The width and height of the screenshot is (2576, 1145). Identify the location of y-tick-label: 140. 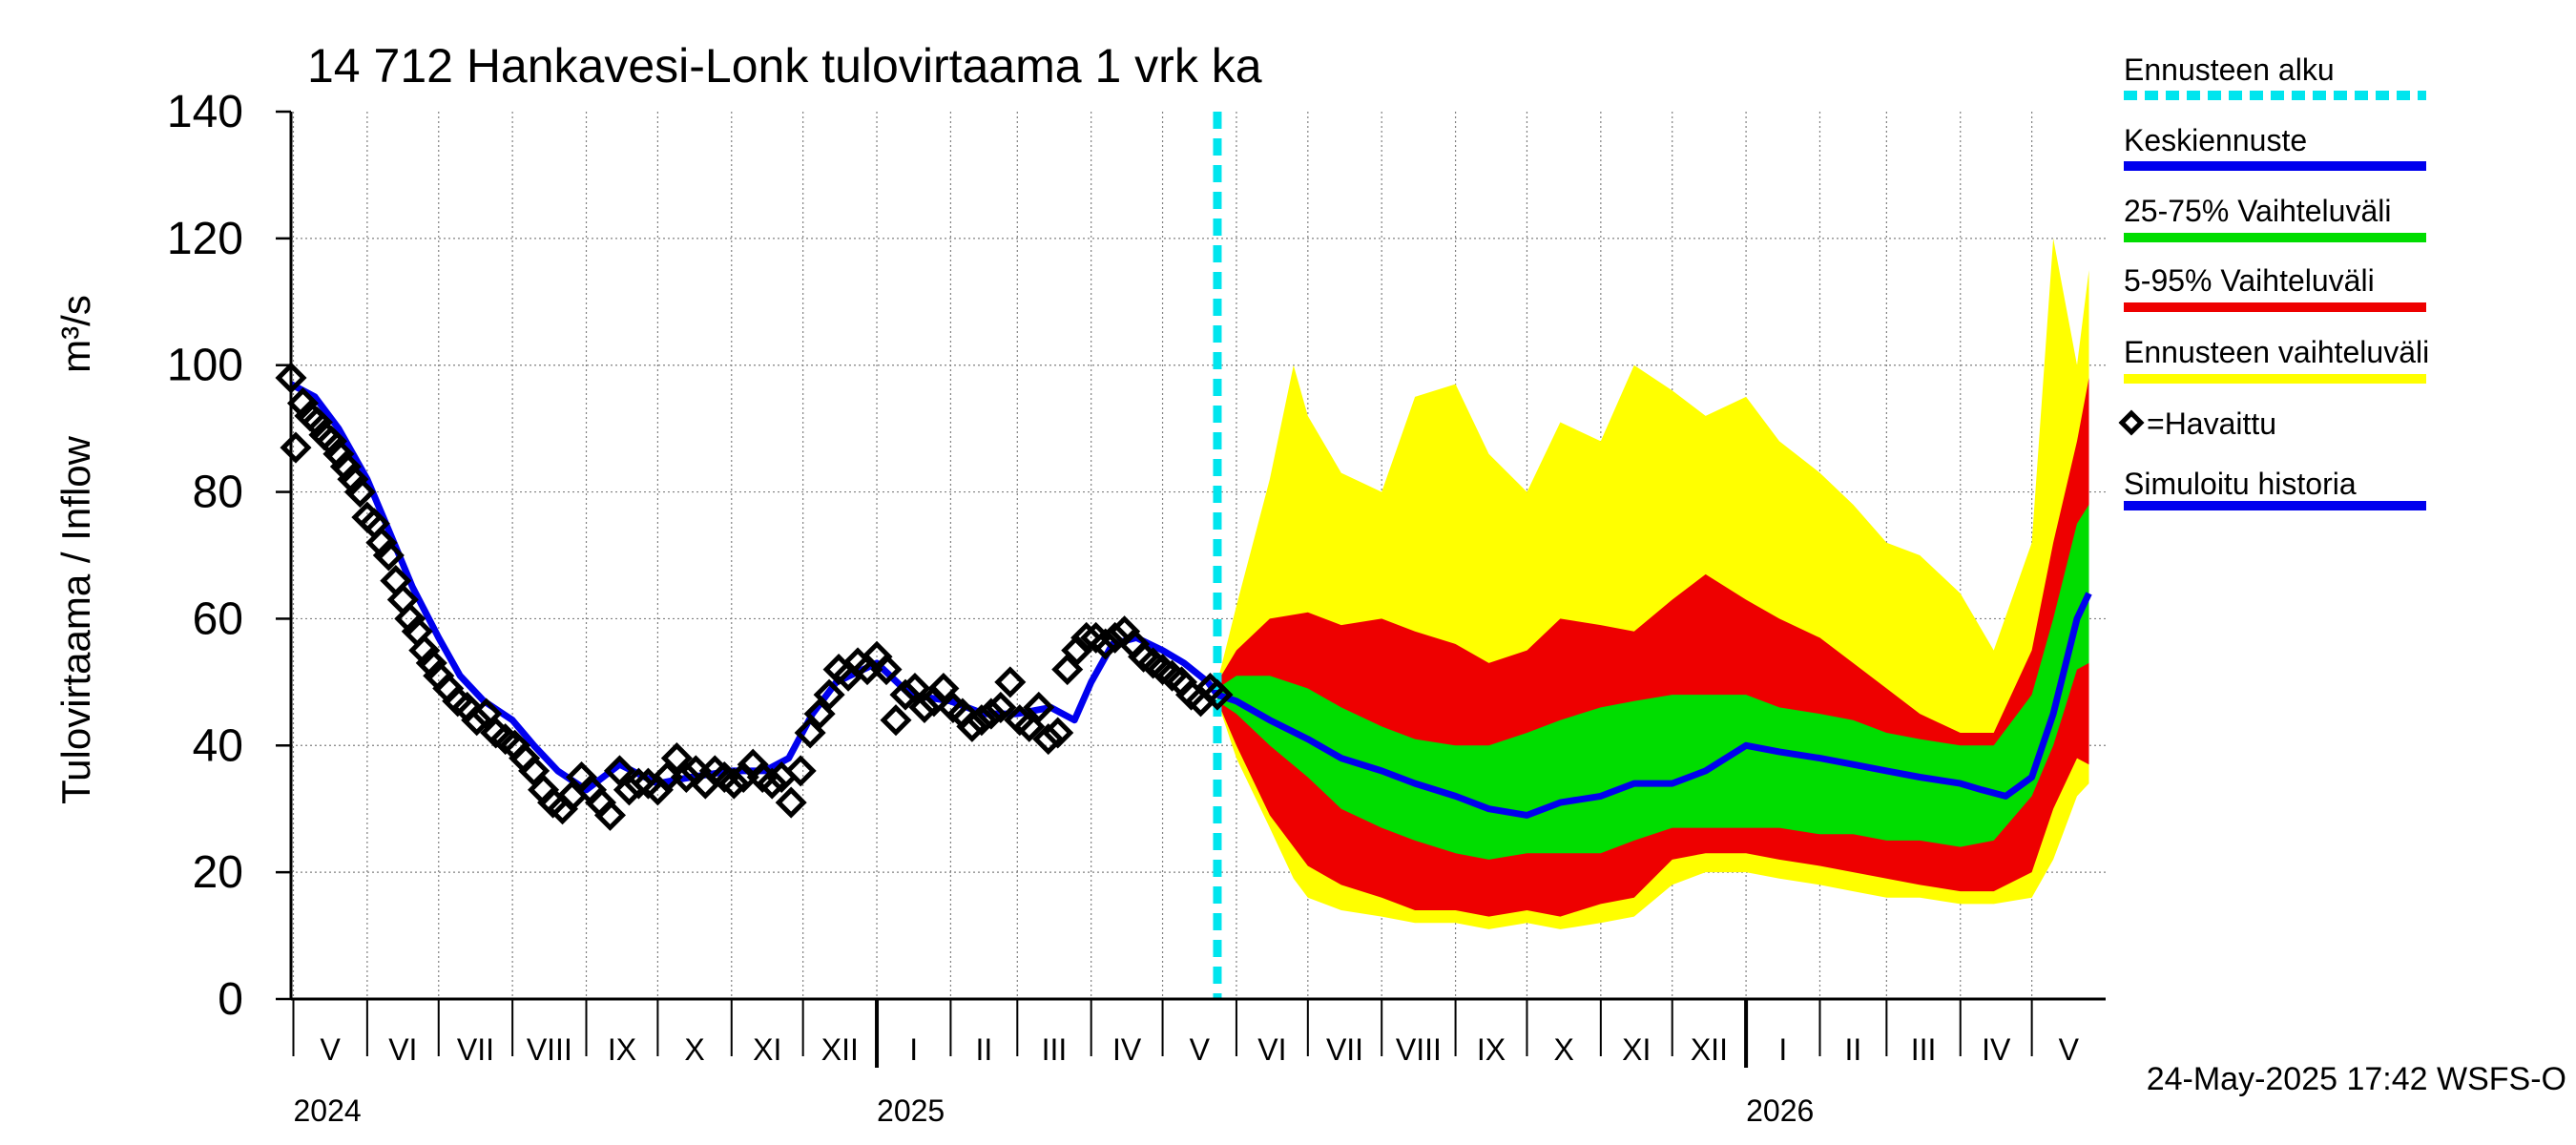
(205, 112).